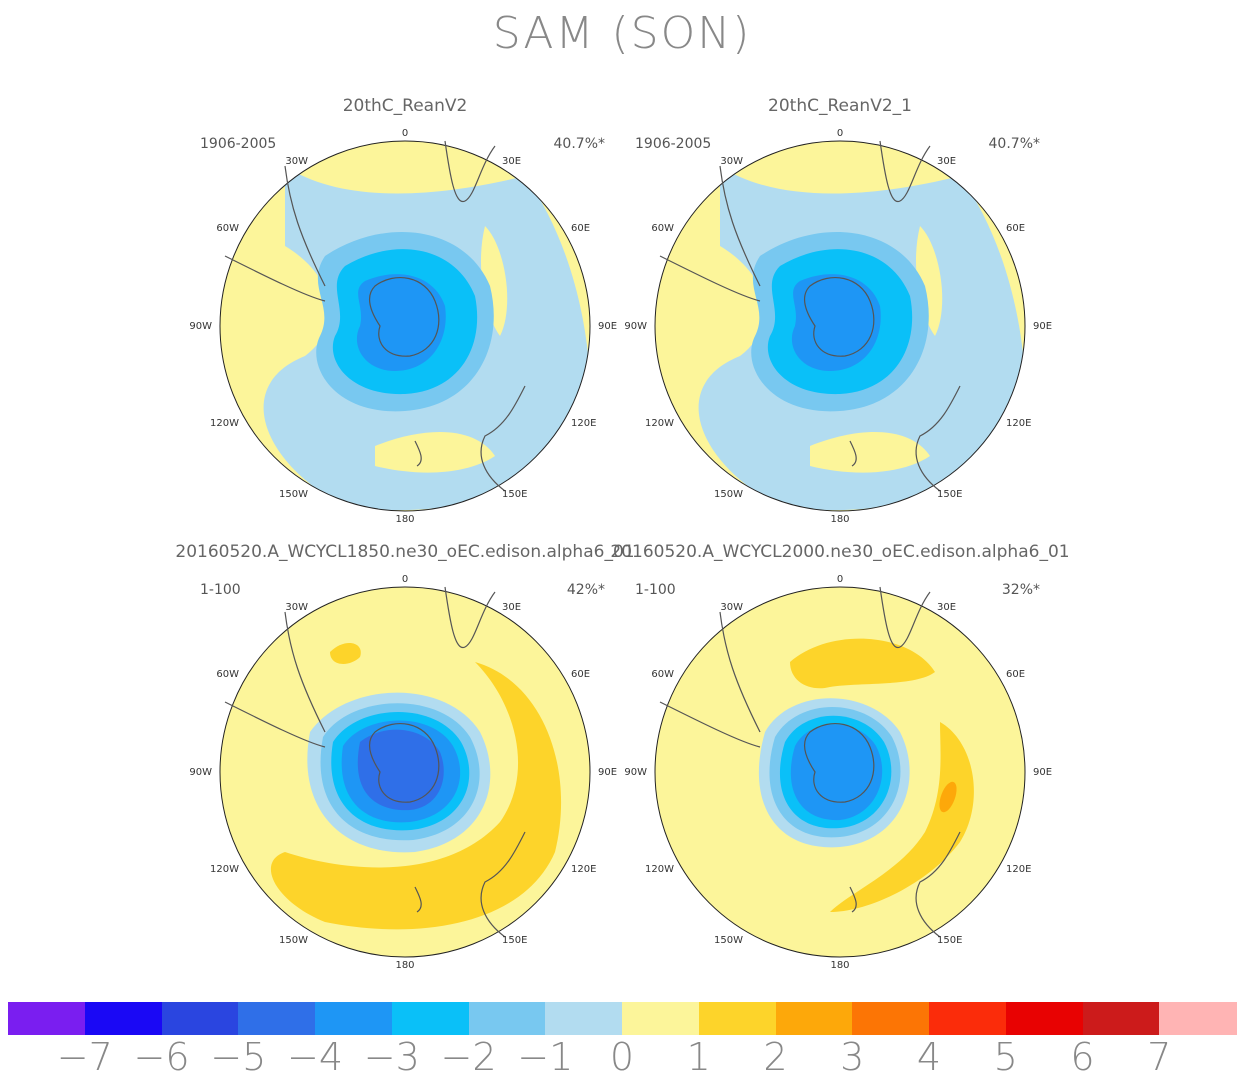 This screenshot has height=1082, width=1244. I want to click on colorbar-tick-label: −2, so click(468, 1057).